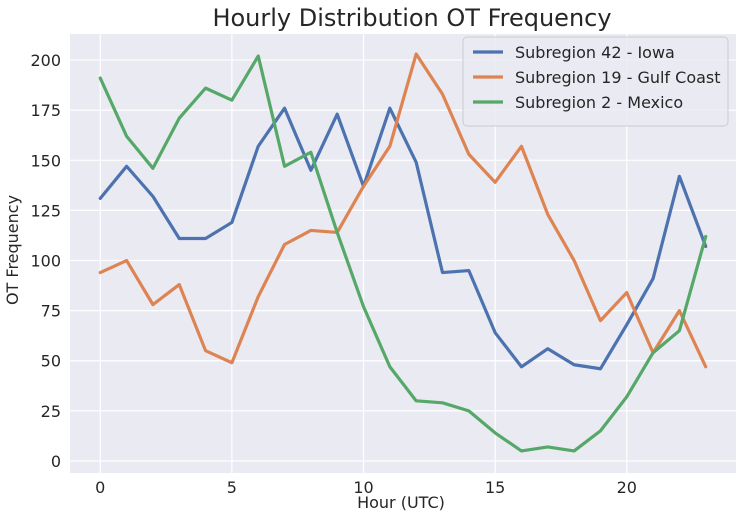 Image resolution: width=742 pixels, height=517 pixels. Describe the element at coordinates (51, 411) in the screenshot. I see `y-tick-label: 25` at that location.